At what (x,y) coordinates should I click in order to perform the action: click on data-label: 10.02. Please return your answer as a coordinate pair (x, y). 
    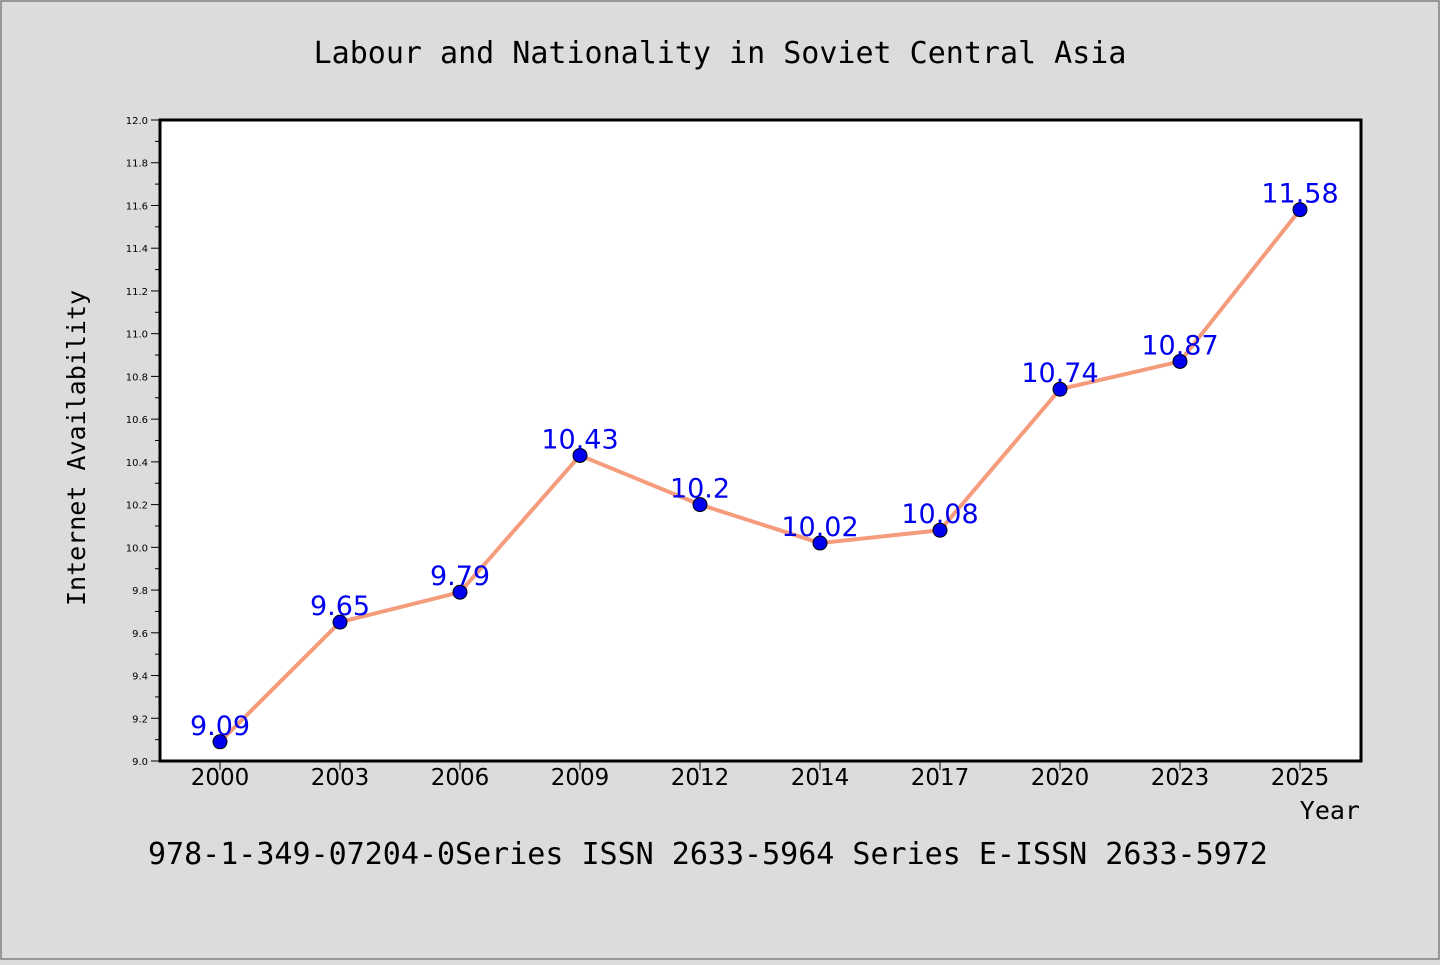
    Looking at the image, I should click on (819, 527).